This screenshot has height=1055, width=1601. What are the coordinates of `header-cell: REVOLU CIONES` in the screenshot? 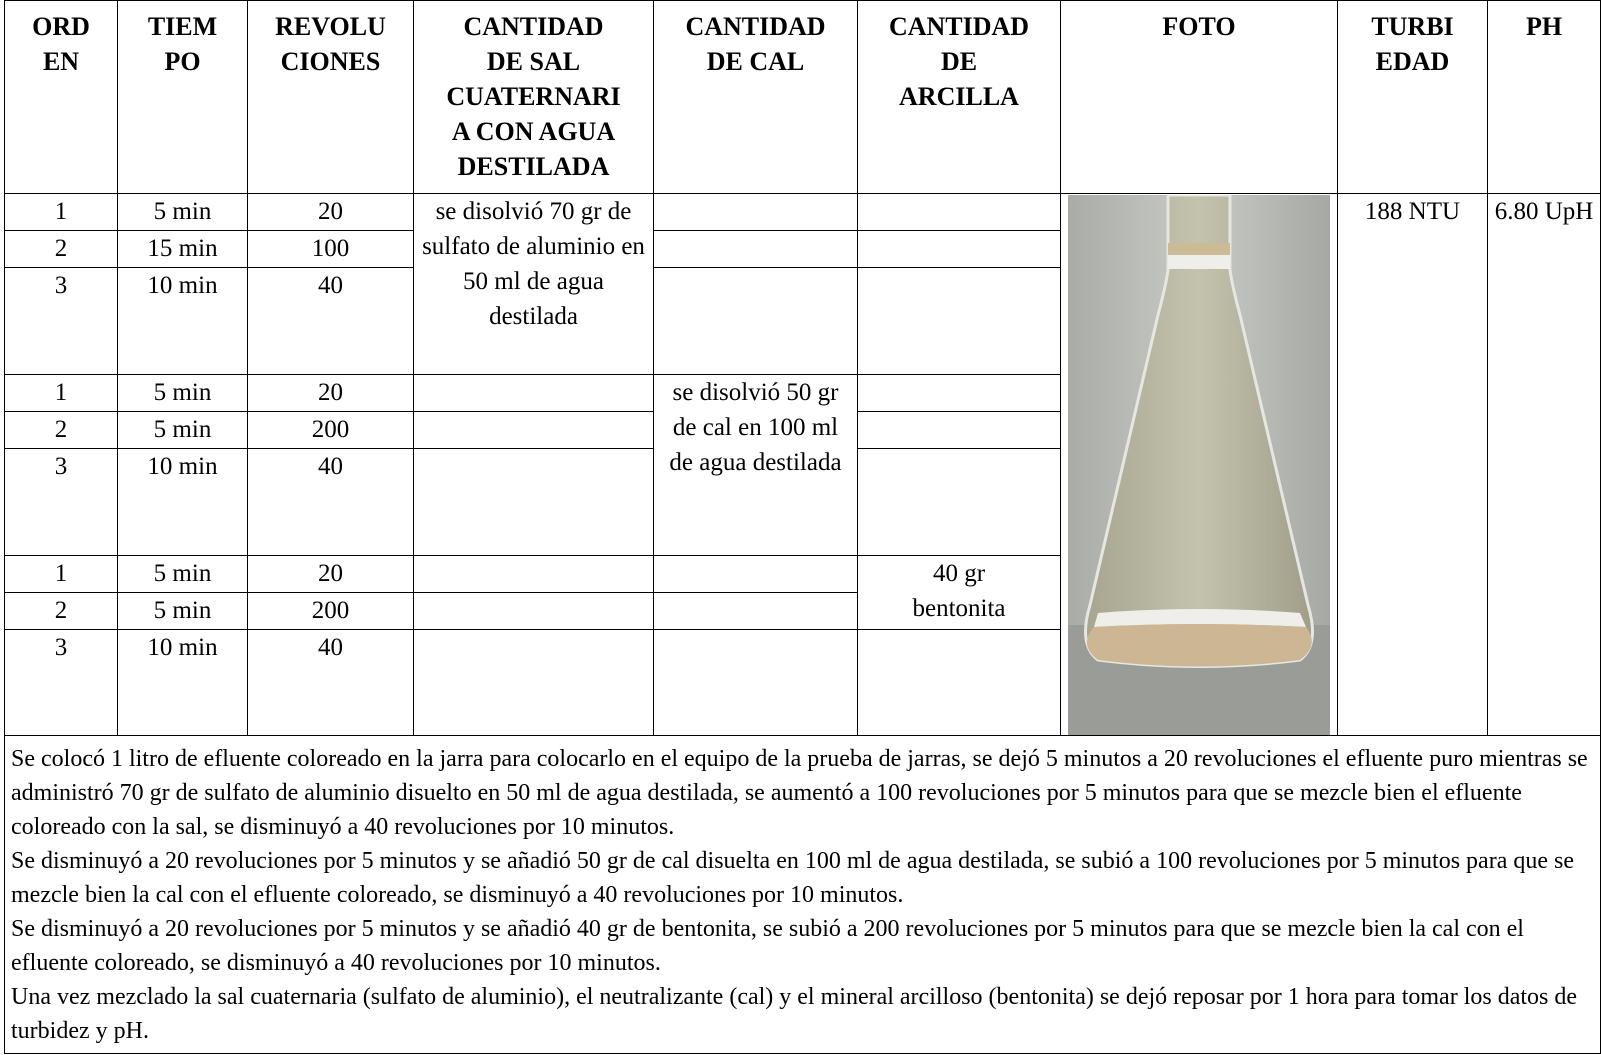 It's located at (330, 97).